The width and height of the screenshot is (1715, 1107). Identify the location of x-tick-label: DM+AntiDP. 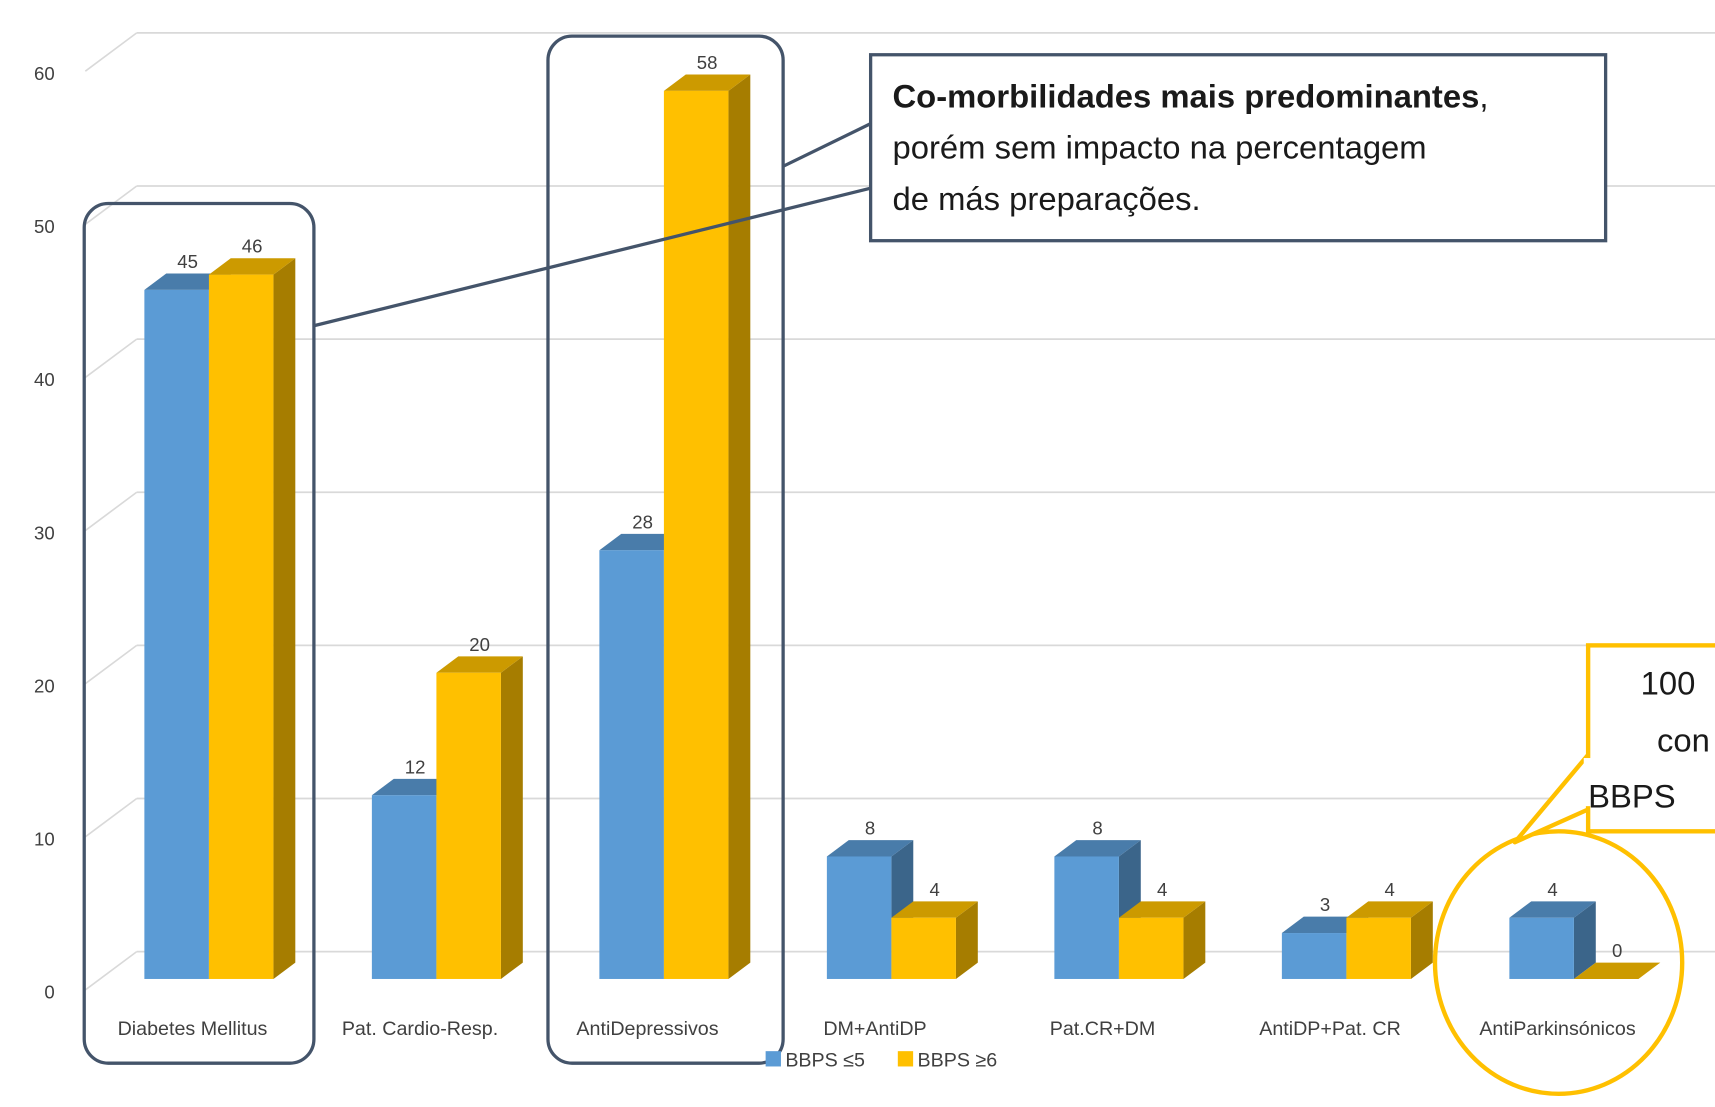
(874, 1029).